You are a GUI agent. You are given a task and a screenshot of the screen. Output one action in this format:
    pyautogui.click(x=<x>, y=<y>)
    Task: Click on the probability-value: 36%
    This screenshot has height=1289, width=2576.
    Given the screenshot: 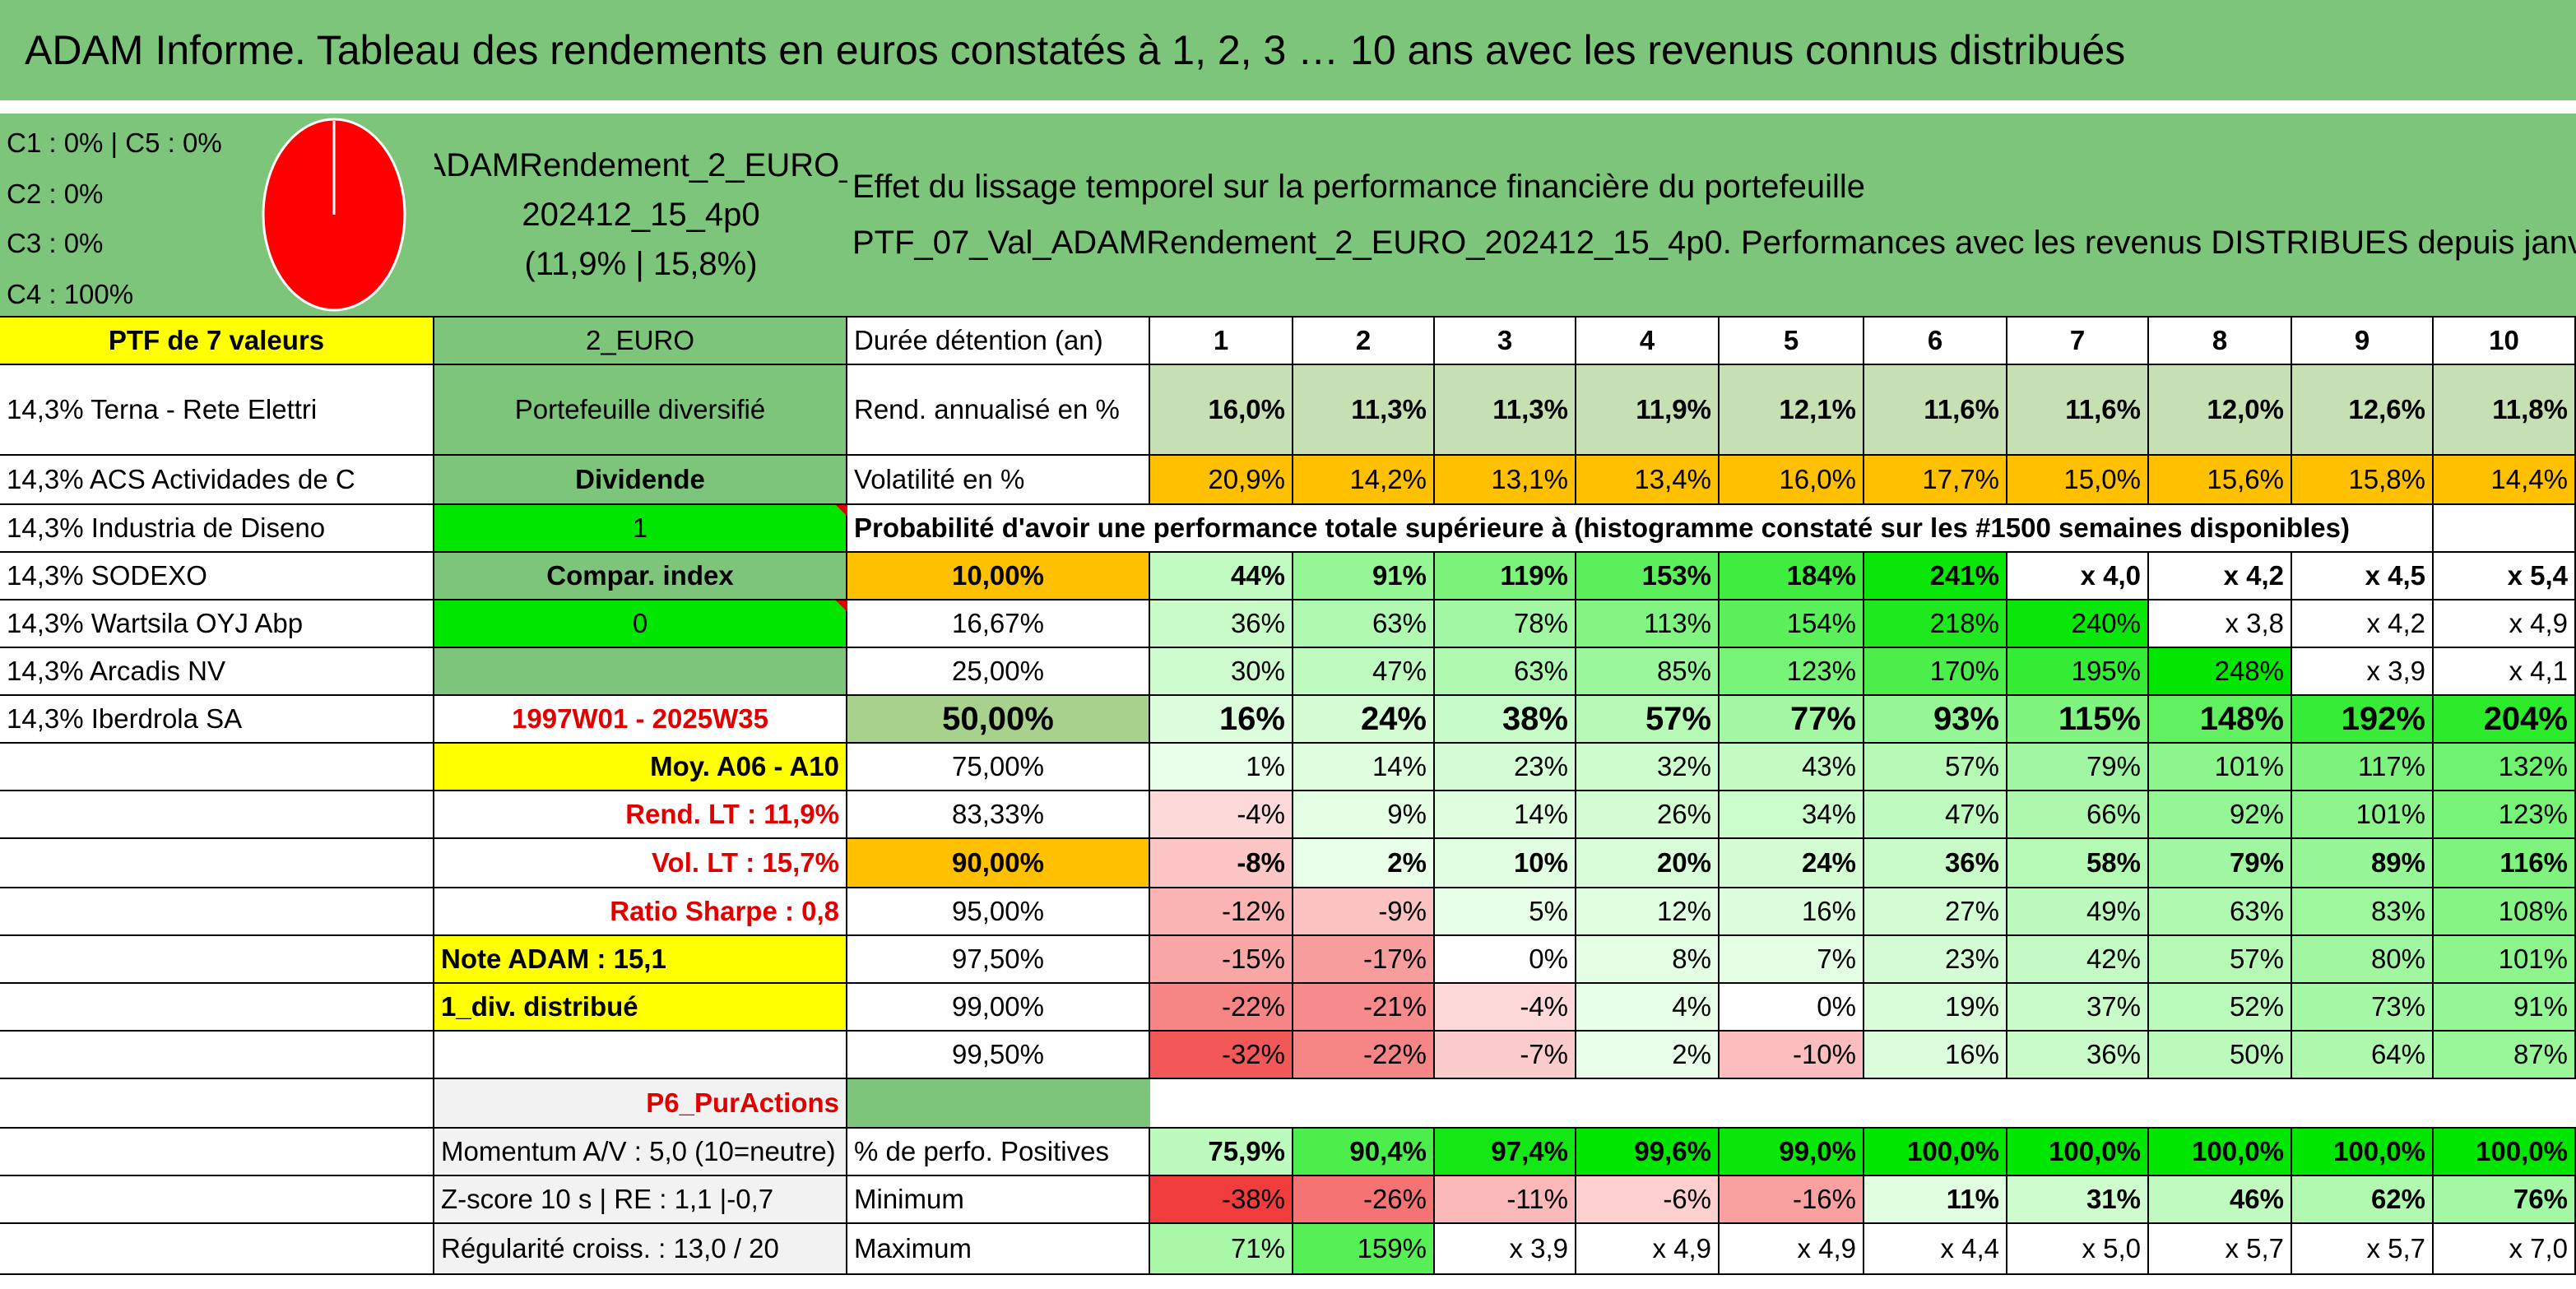 What is the action you would take?
    pyautogui.click(x=1935, y=863)
    